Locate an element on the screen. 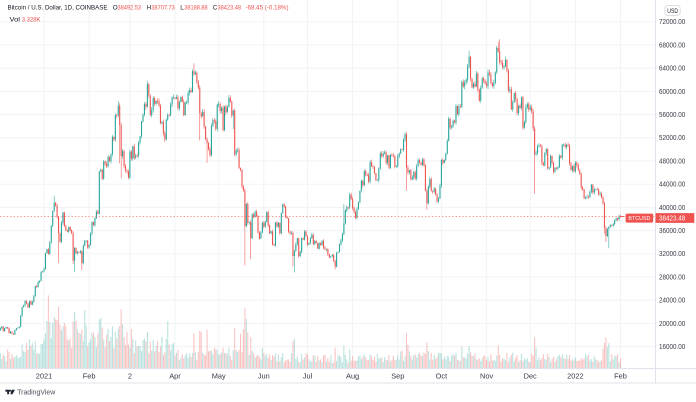 The height and width of the screenshot is (402, 696). svg-text: May is located at coordinates (219, 376).